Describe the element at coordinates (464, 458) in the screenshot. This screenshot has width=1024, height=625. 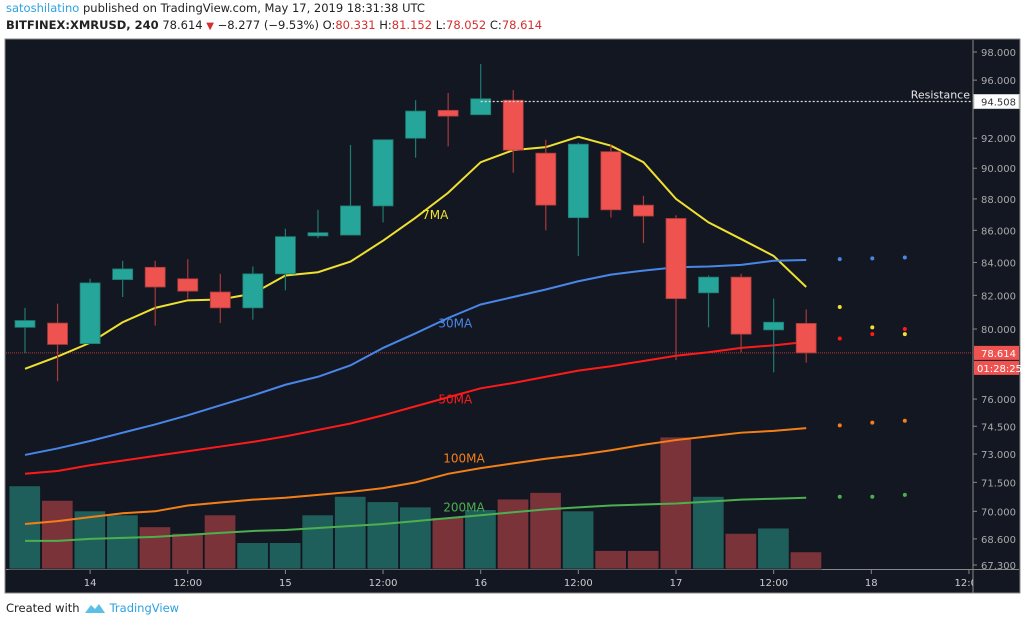
I see `ma-label-100ma: 100MA` at that location.